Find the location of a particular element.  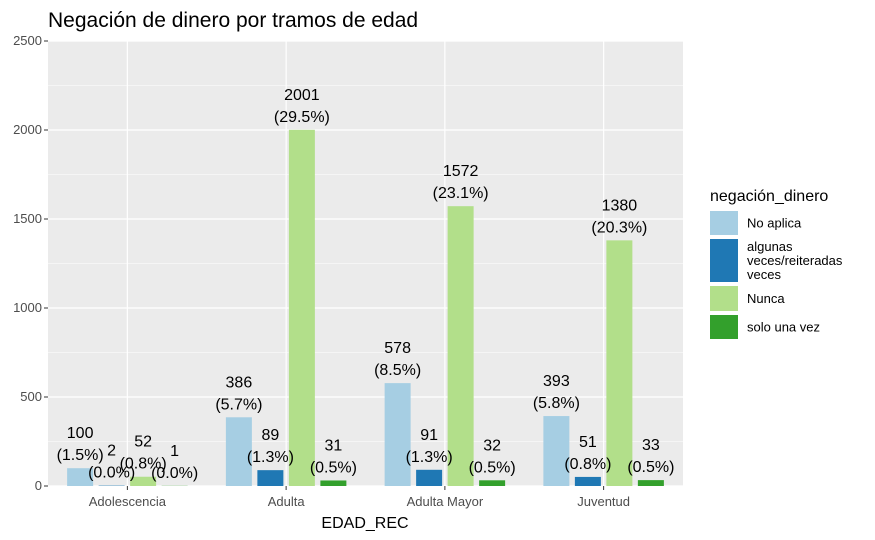

value-label: 100 is located at coordinates (80, 433).